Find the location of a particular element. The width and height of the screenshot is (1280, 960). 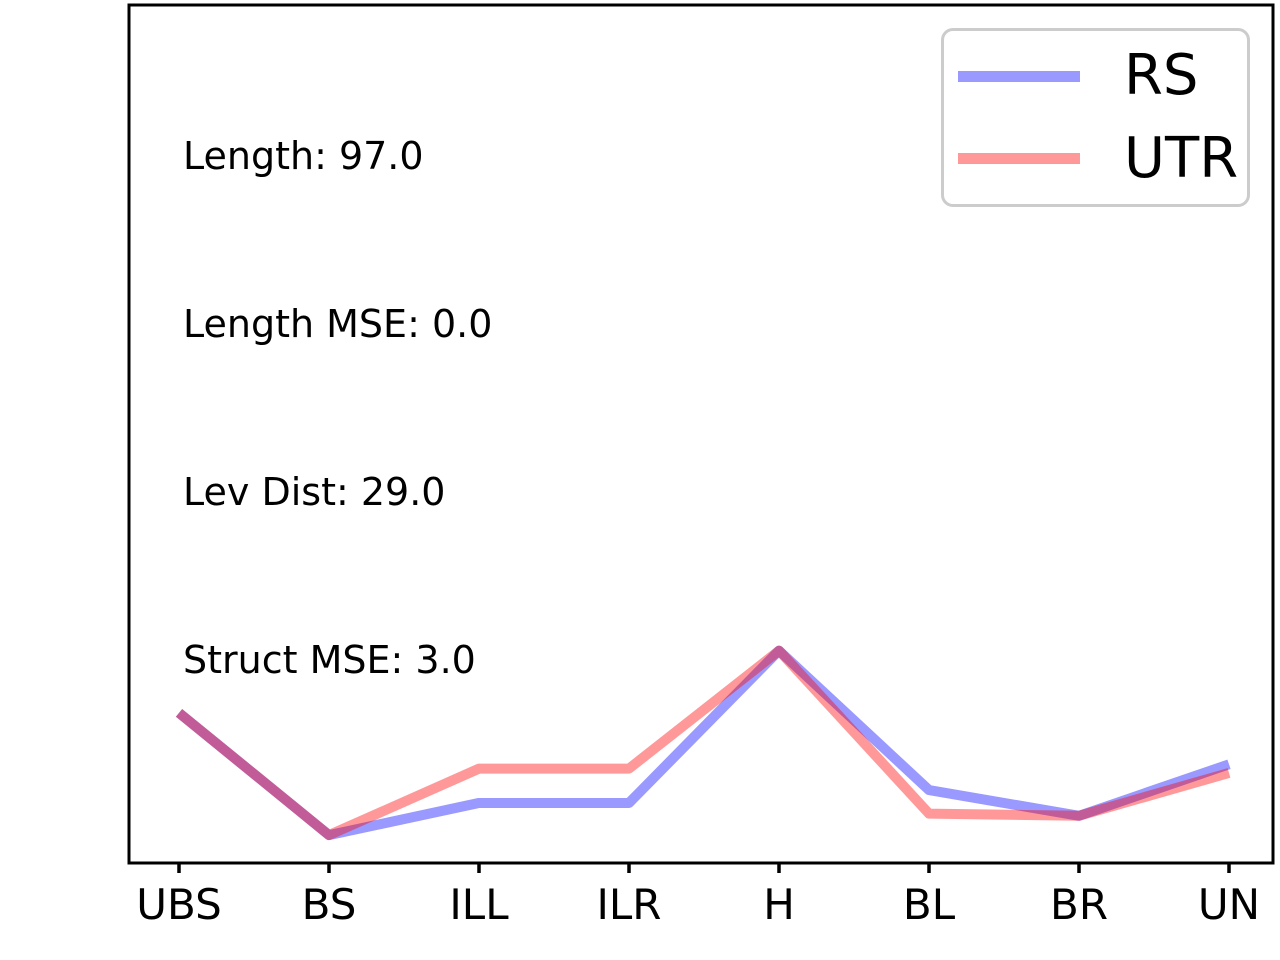

xtick-label-bl: BL is located at coordinates (929, 904).